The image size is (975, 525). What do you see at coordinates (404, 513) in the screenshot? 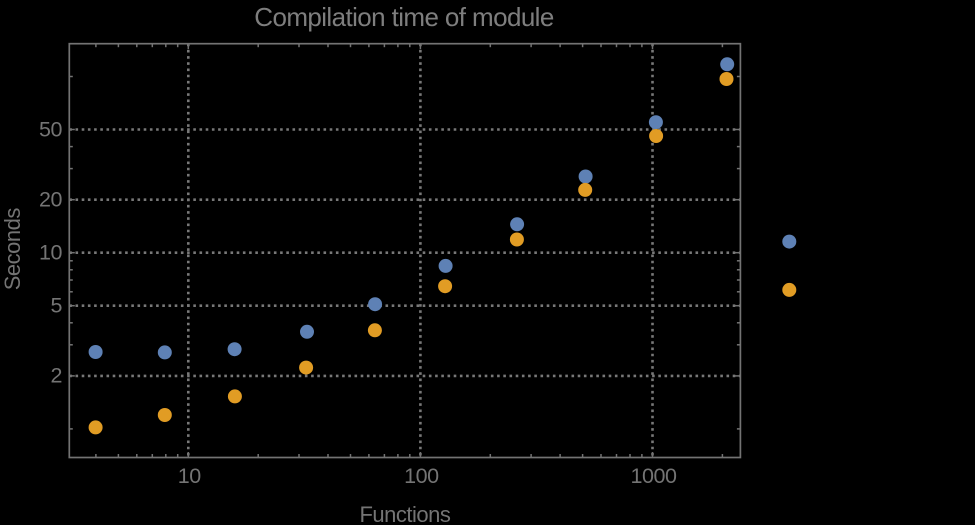
I see `svg-text: Functions` at bounding box center [404, 513].